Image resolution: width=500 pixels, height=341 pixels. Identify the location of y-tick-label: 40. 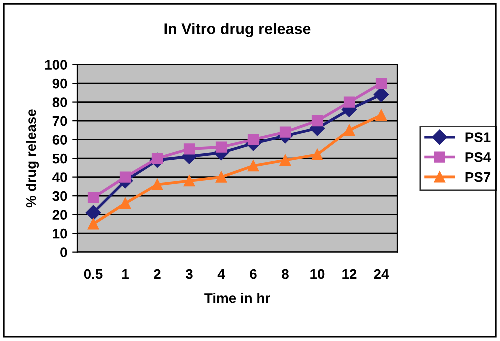
(60, 177).